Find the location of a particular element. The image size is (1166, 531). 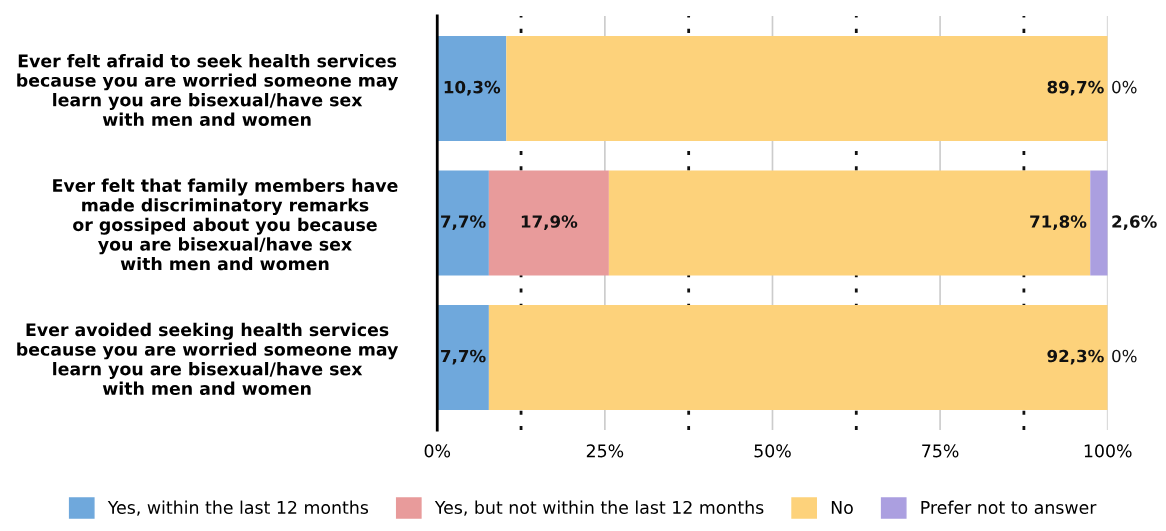

x-tick-label: 100% is located at coordinates (1108, 451).